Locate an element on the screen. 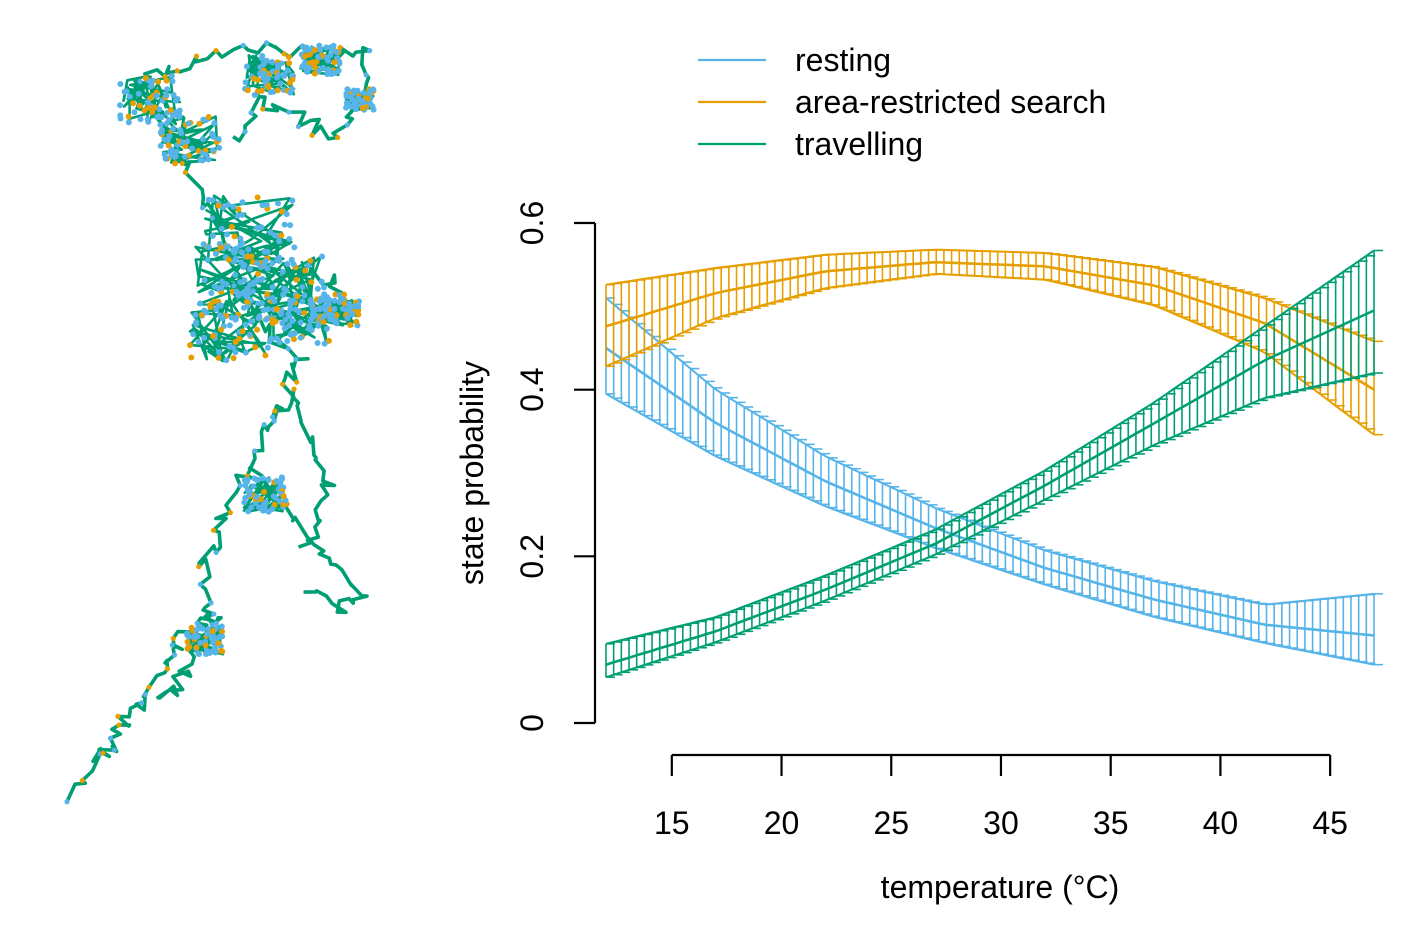 Image resolution: width=1410 pixels, height=948 pixels. track-cluster is located at coordinates (228, 330).